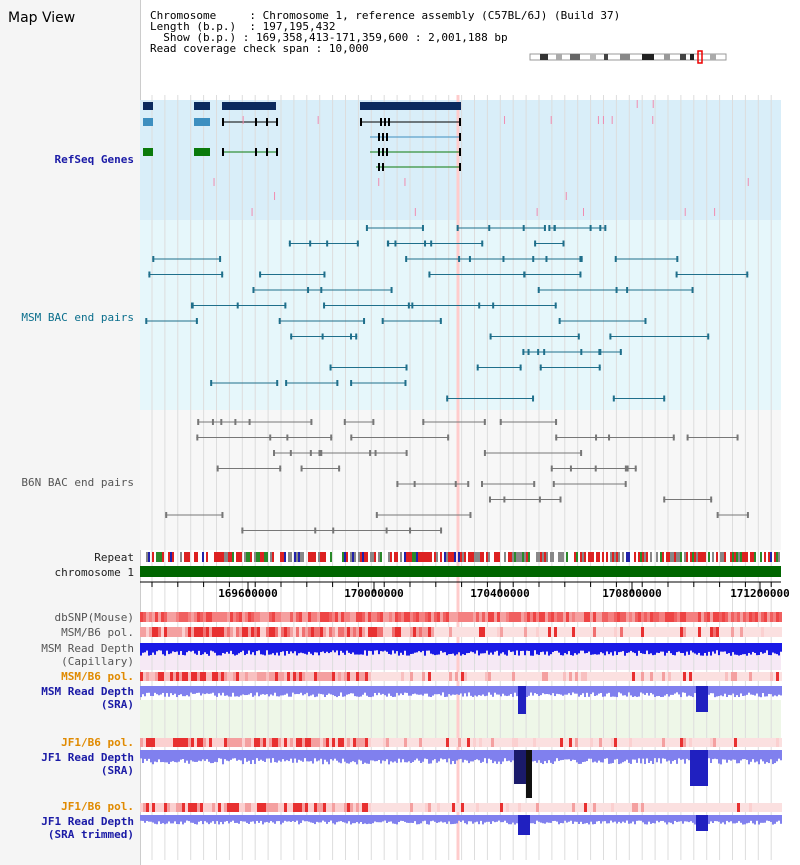  I want to click on track-label-chromosome: chromosome 1, so click(94, 572).